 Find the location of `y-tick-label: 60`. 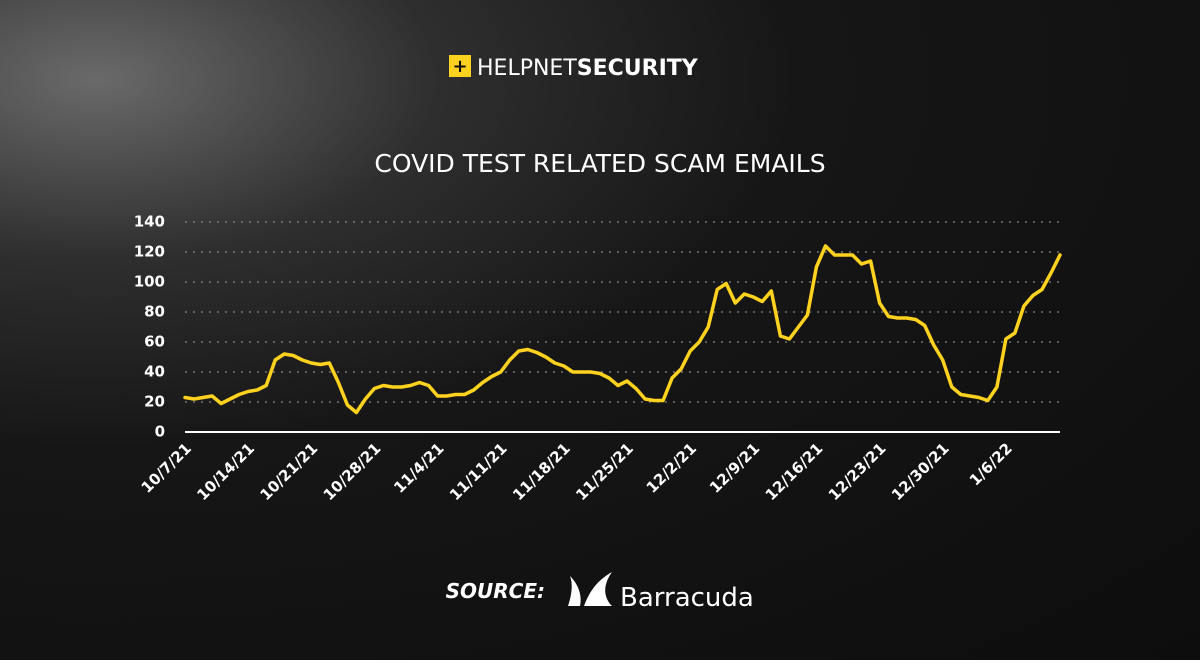

y-tick-label: 60 is located at coordinates (154, 342).